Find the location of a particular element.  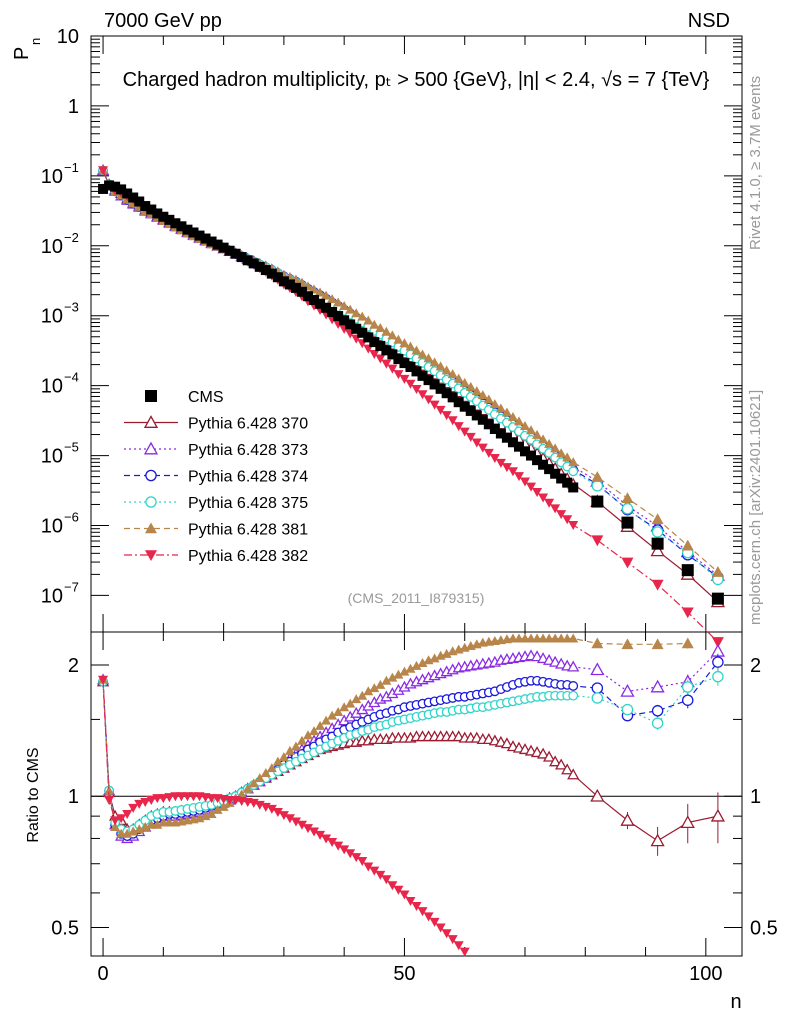

main-ylabel: P is located at coordinates (22, 53).